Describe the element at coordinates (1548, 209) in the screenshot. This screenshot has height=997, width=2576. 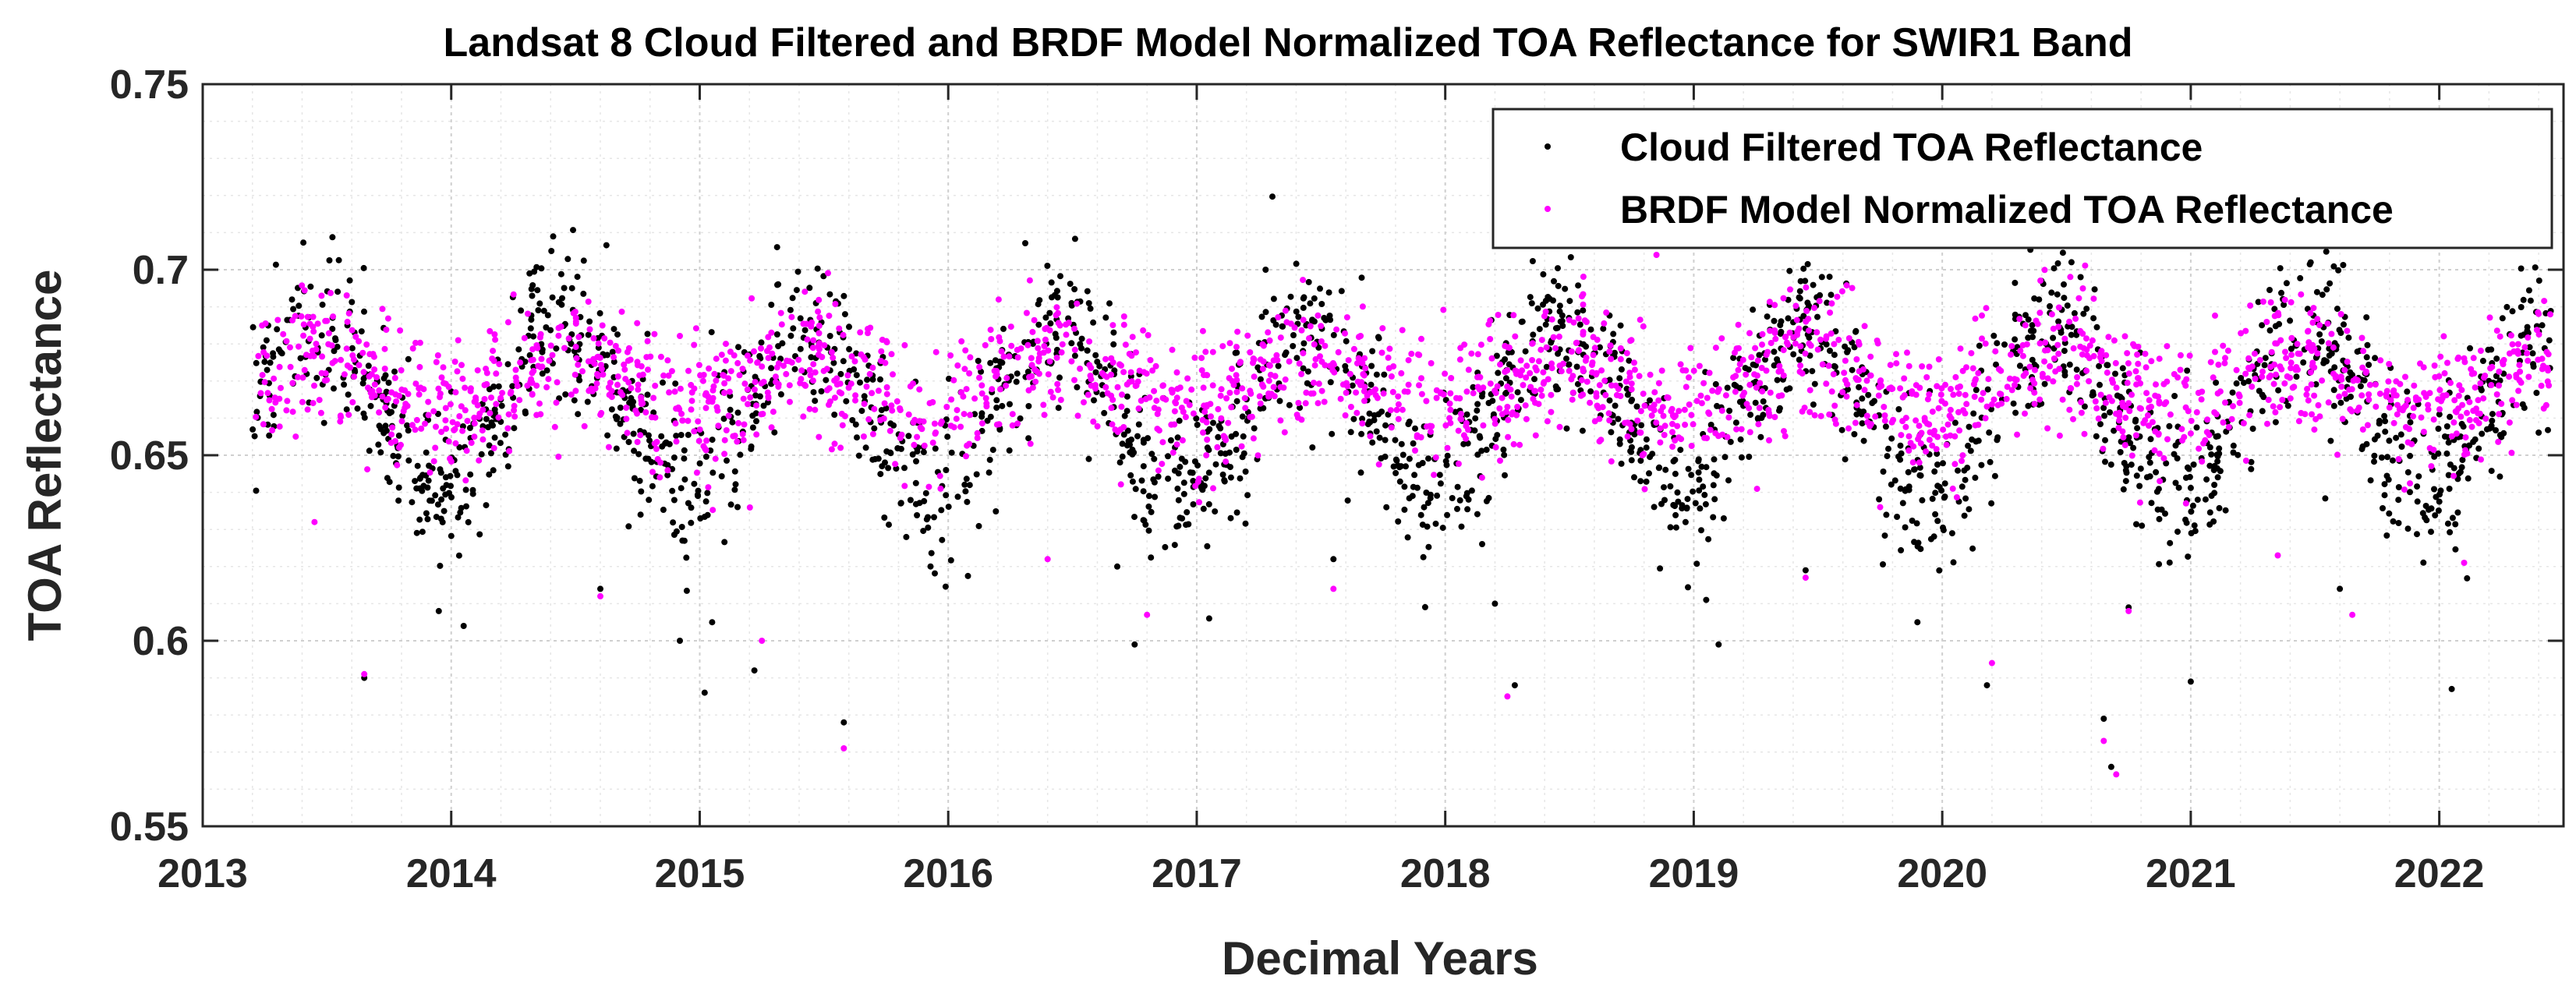
I see `legend-marker-brdf-normalized` at that location.